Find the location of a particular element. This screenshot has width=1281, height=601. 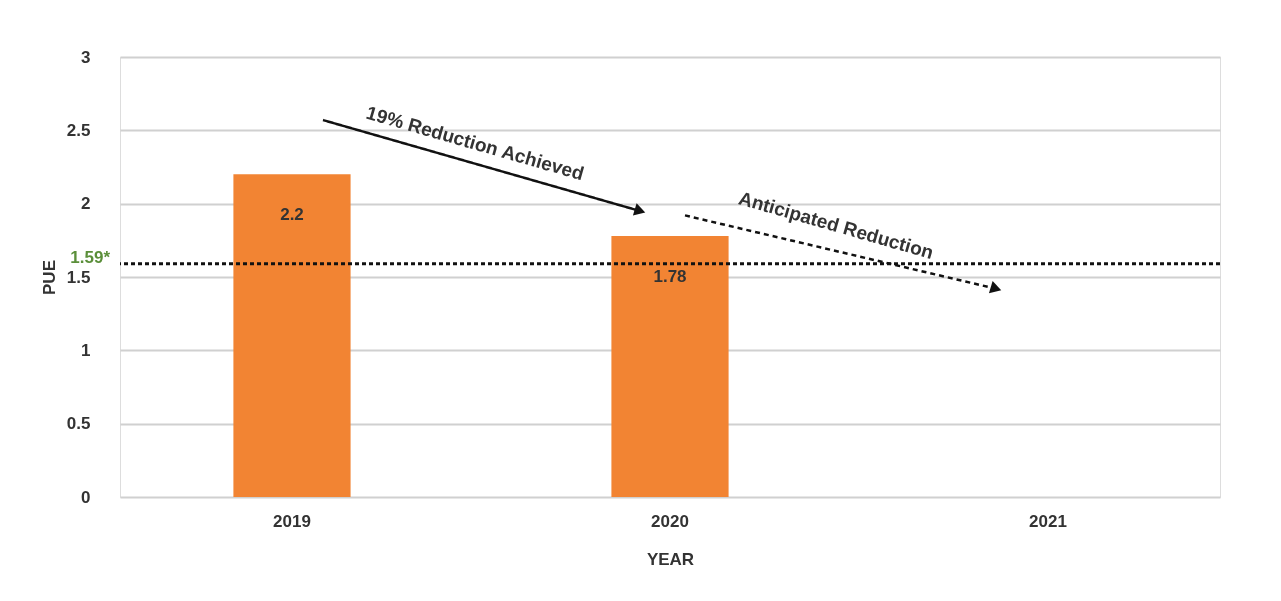

x-tick-label: 2019 is located at coordinates (292, 521).